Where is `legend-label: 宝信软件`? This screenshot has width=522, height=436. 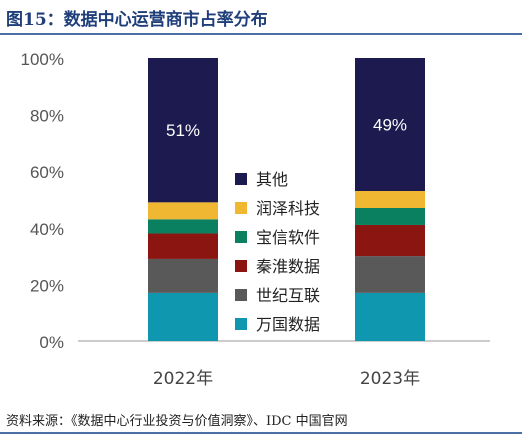
legend-label: 宝信软件 is located at coordinates (288, 237).